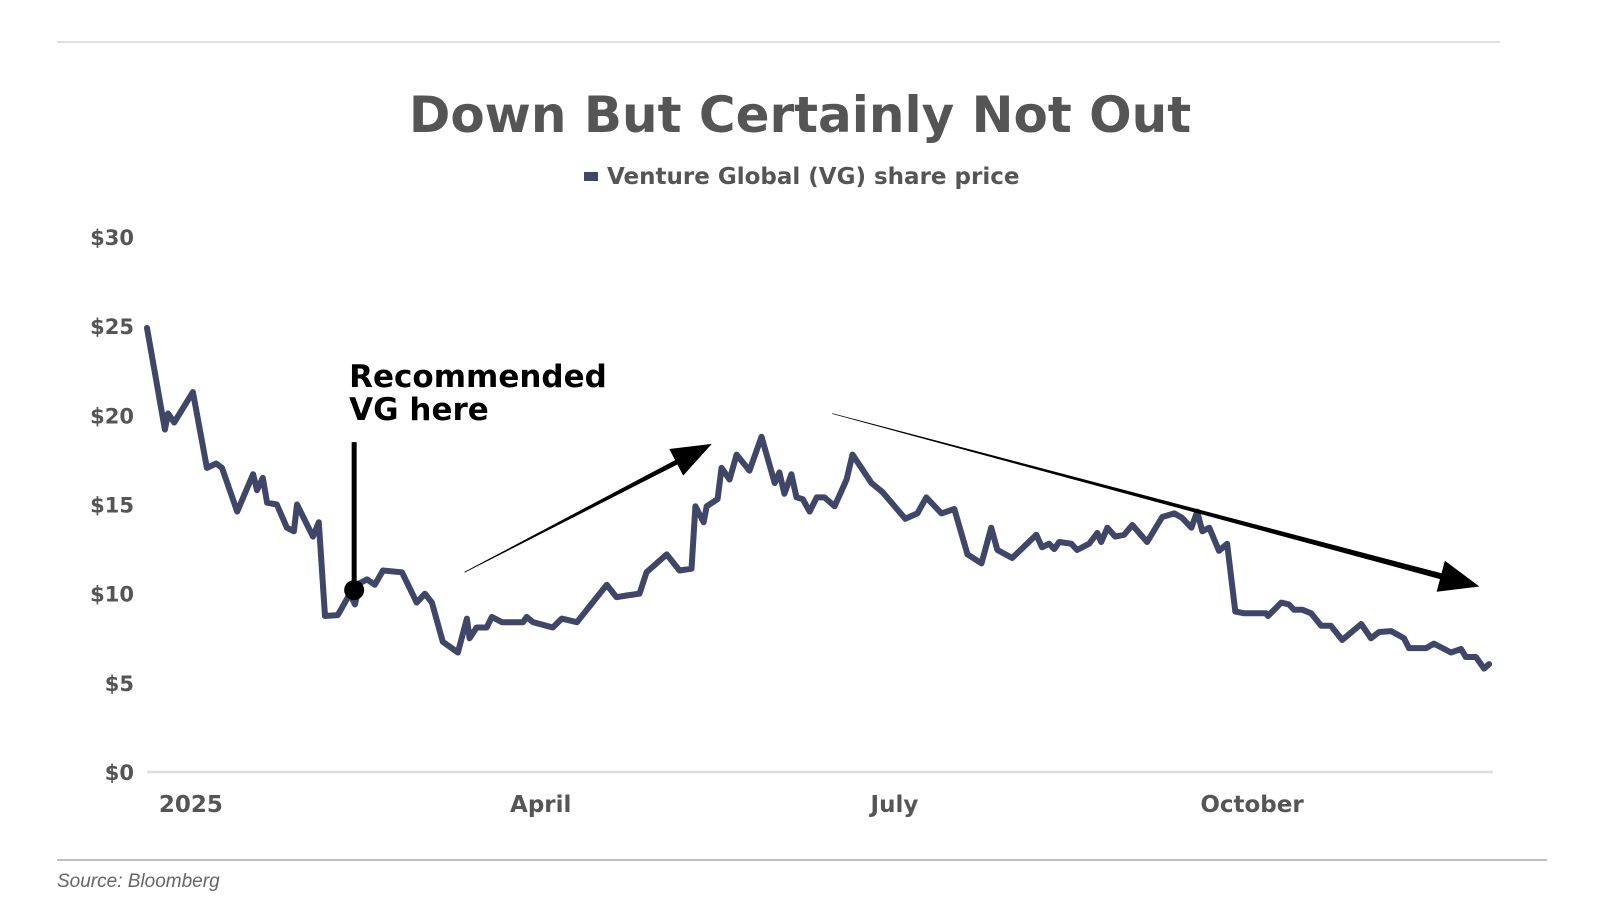 Image resolution: width=1600 pixels, height=900 pixels. What do you see at coordinates (540, 805) in the screenshot?
I see `x-tick-label: April` at bounding box center [540, 805].